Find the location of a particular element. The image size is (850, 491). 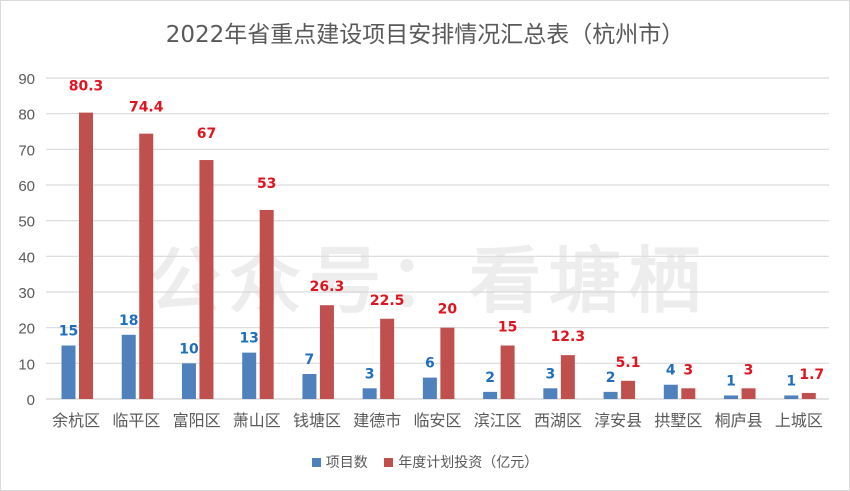

legend-item-projects: 项目数 is located at coordinates (339, 462).